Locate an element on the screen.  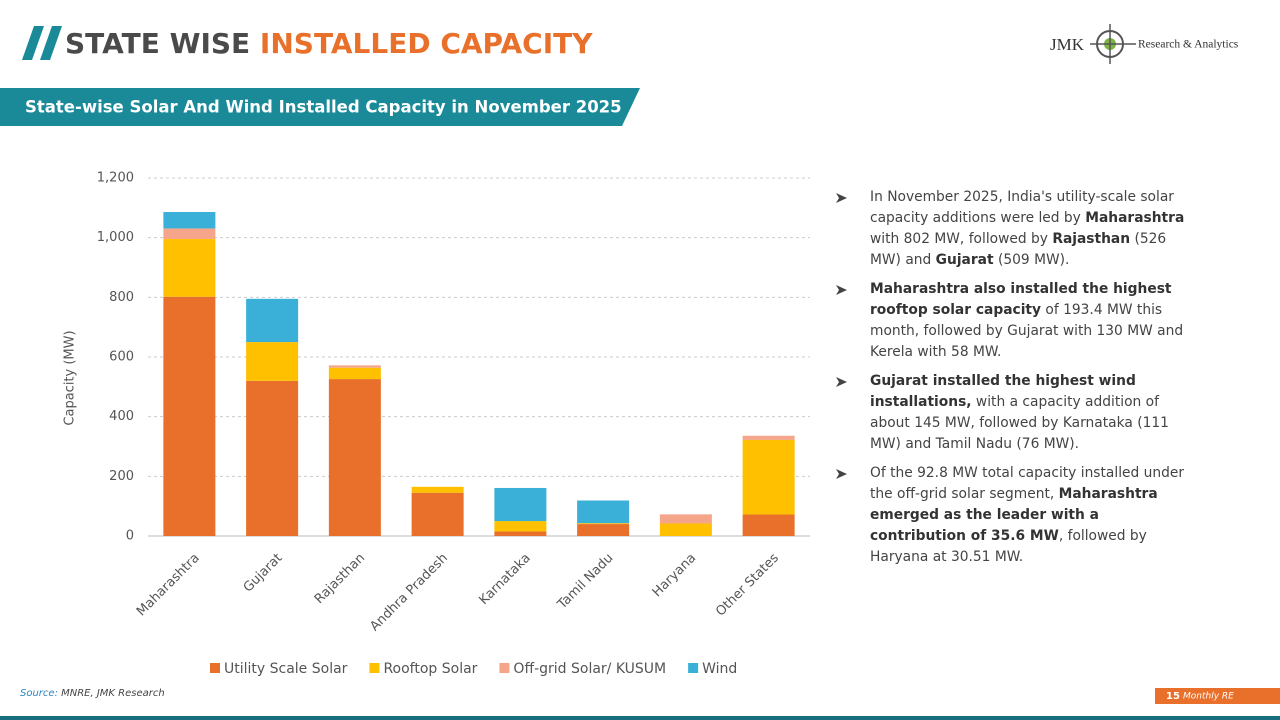
page-tag is located at coordinates (1217, 696).